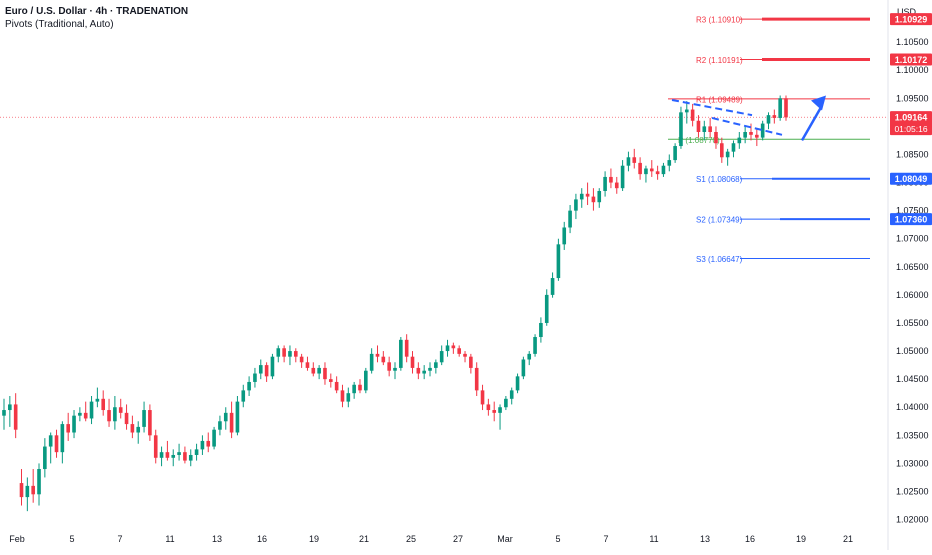 The height and width of the screenshot is (555, 932). What do you see at coordinates (605, 539) in the screenshot?
I see `time-tick-label: 7` at bounding box center [605, 539].